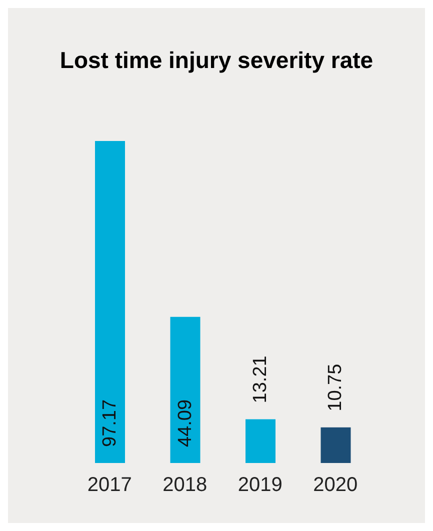 This screenshot has height=531, width=433. I want to click on chart-title: Lost time injury severity rate, so click(216, 60).